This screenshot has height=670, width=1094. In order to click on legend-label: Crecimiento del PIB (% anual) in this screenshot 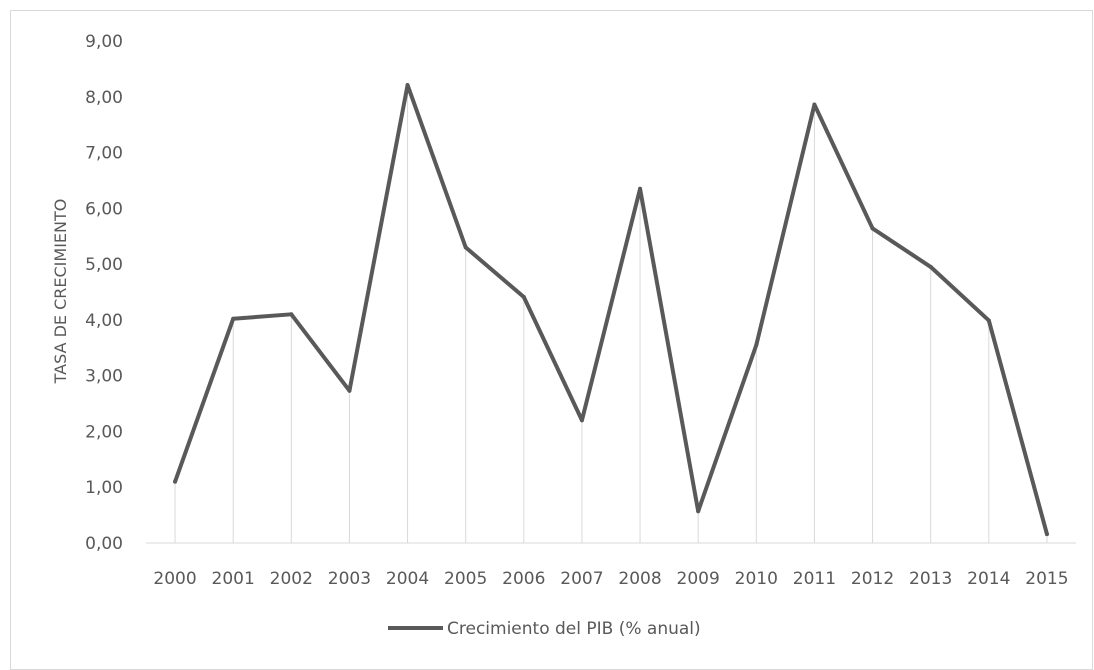, I will do `click(574, 629)`.